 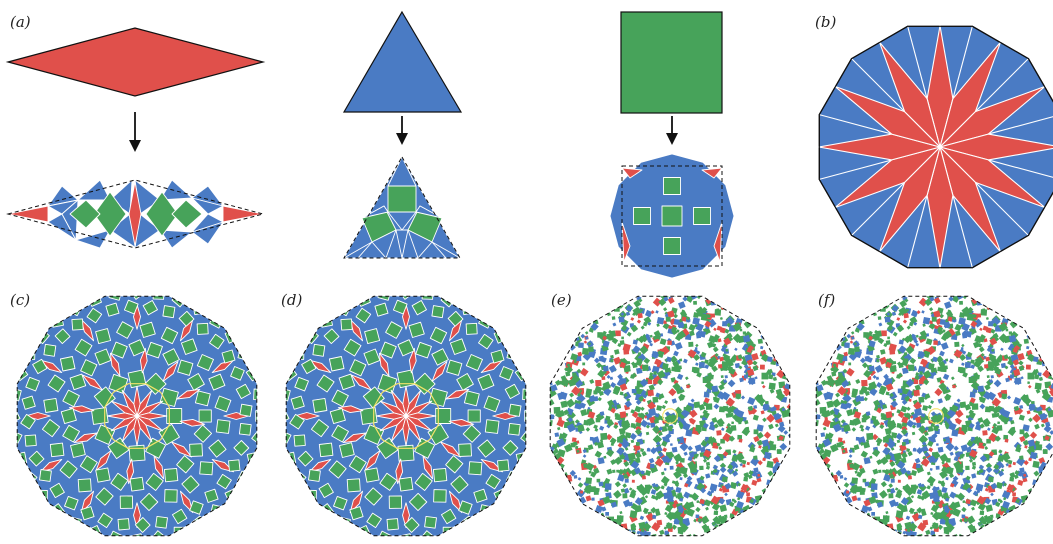 What do you see at coordinates (402, 61) in the screenshot?
I see `prototile-triangle` at bounding box center [402, 61].